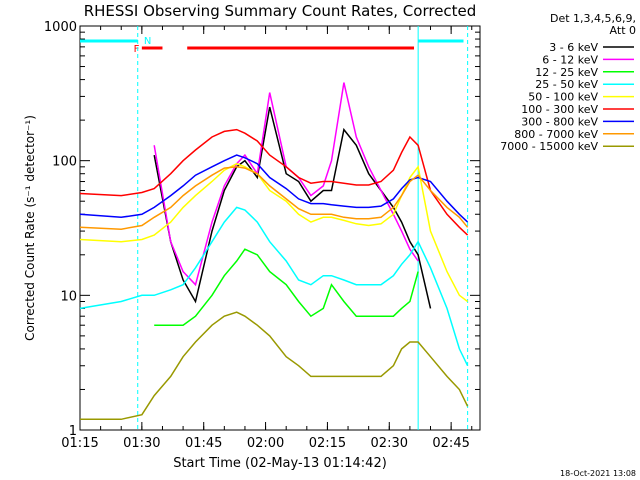 Image resolution: width=640 pixels, height=480 pixels. Describe the element at coordinates (566, 84) in the screenshot. I see `legend-label: 25 - 50 keV` at that location.